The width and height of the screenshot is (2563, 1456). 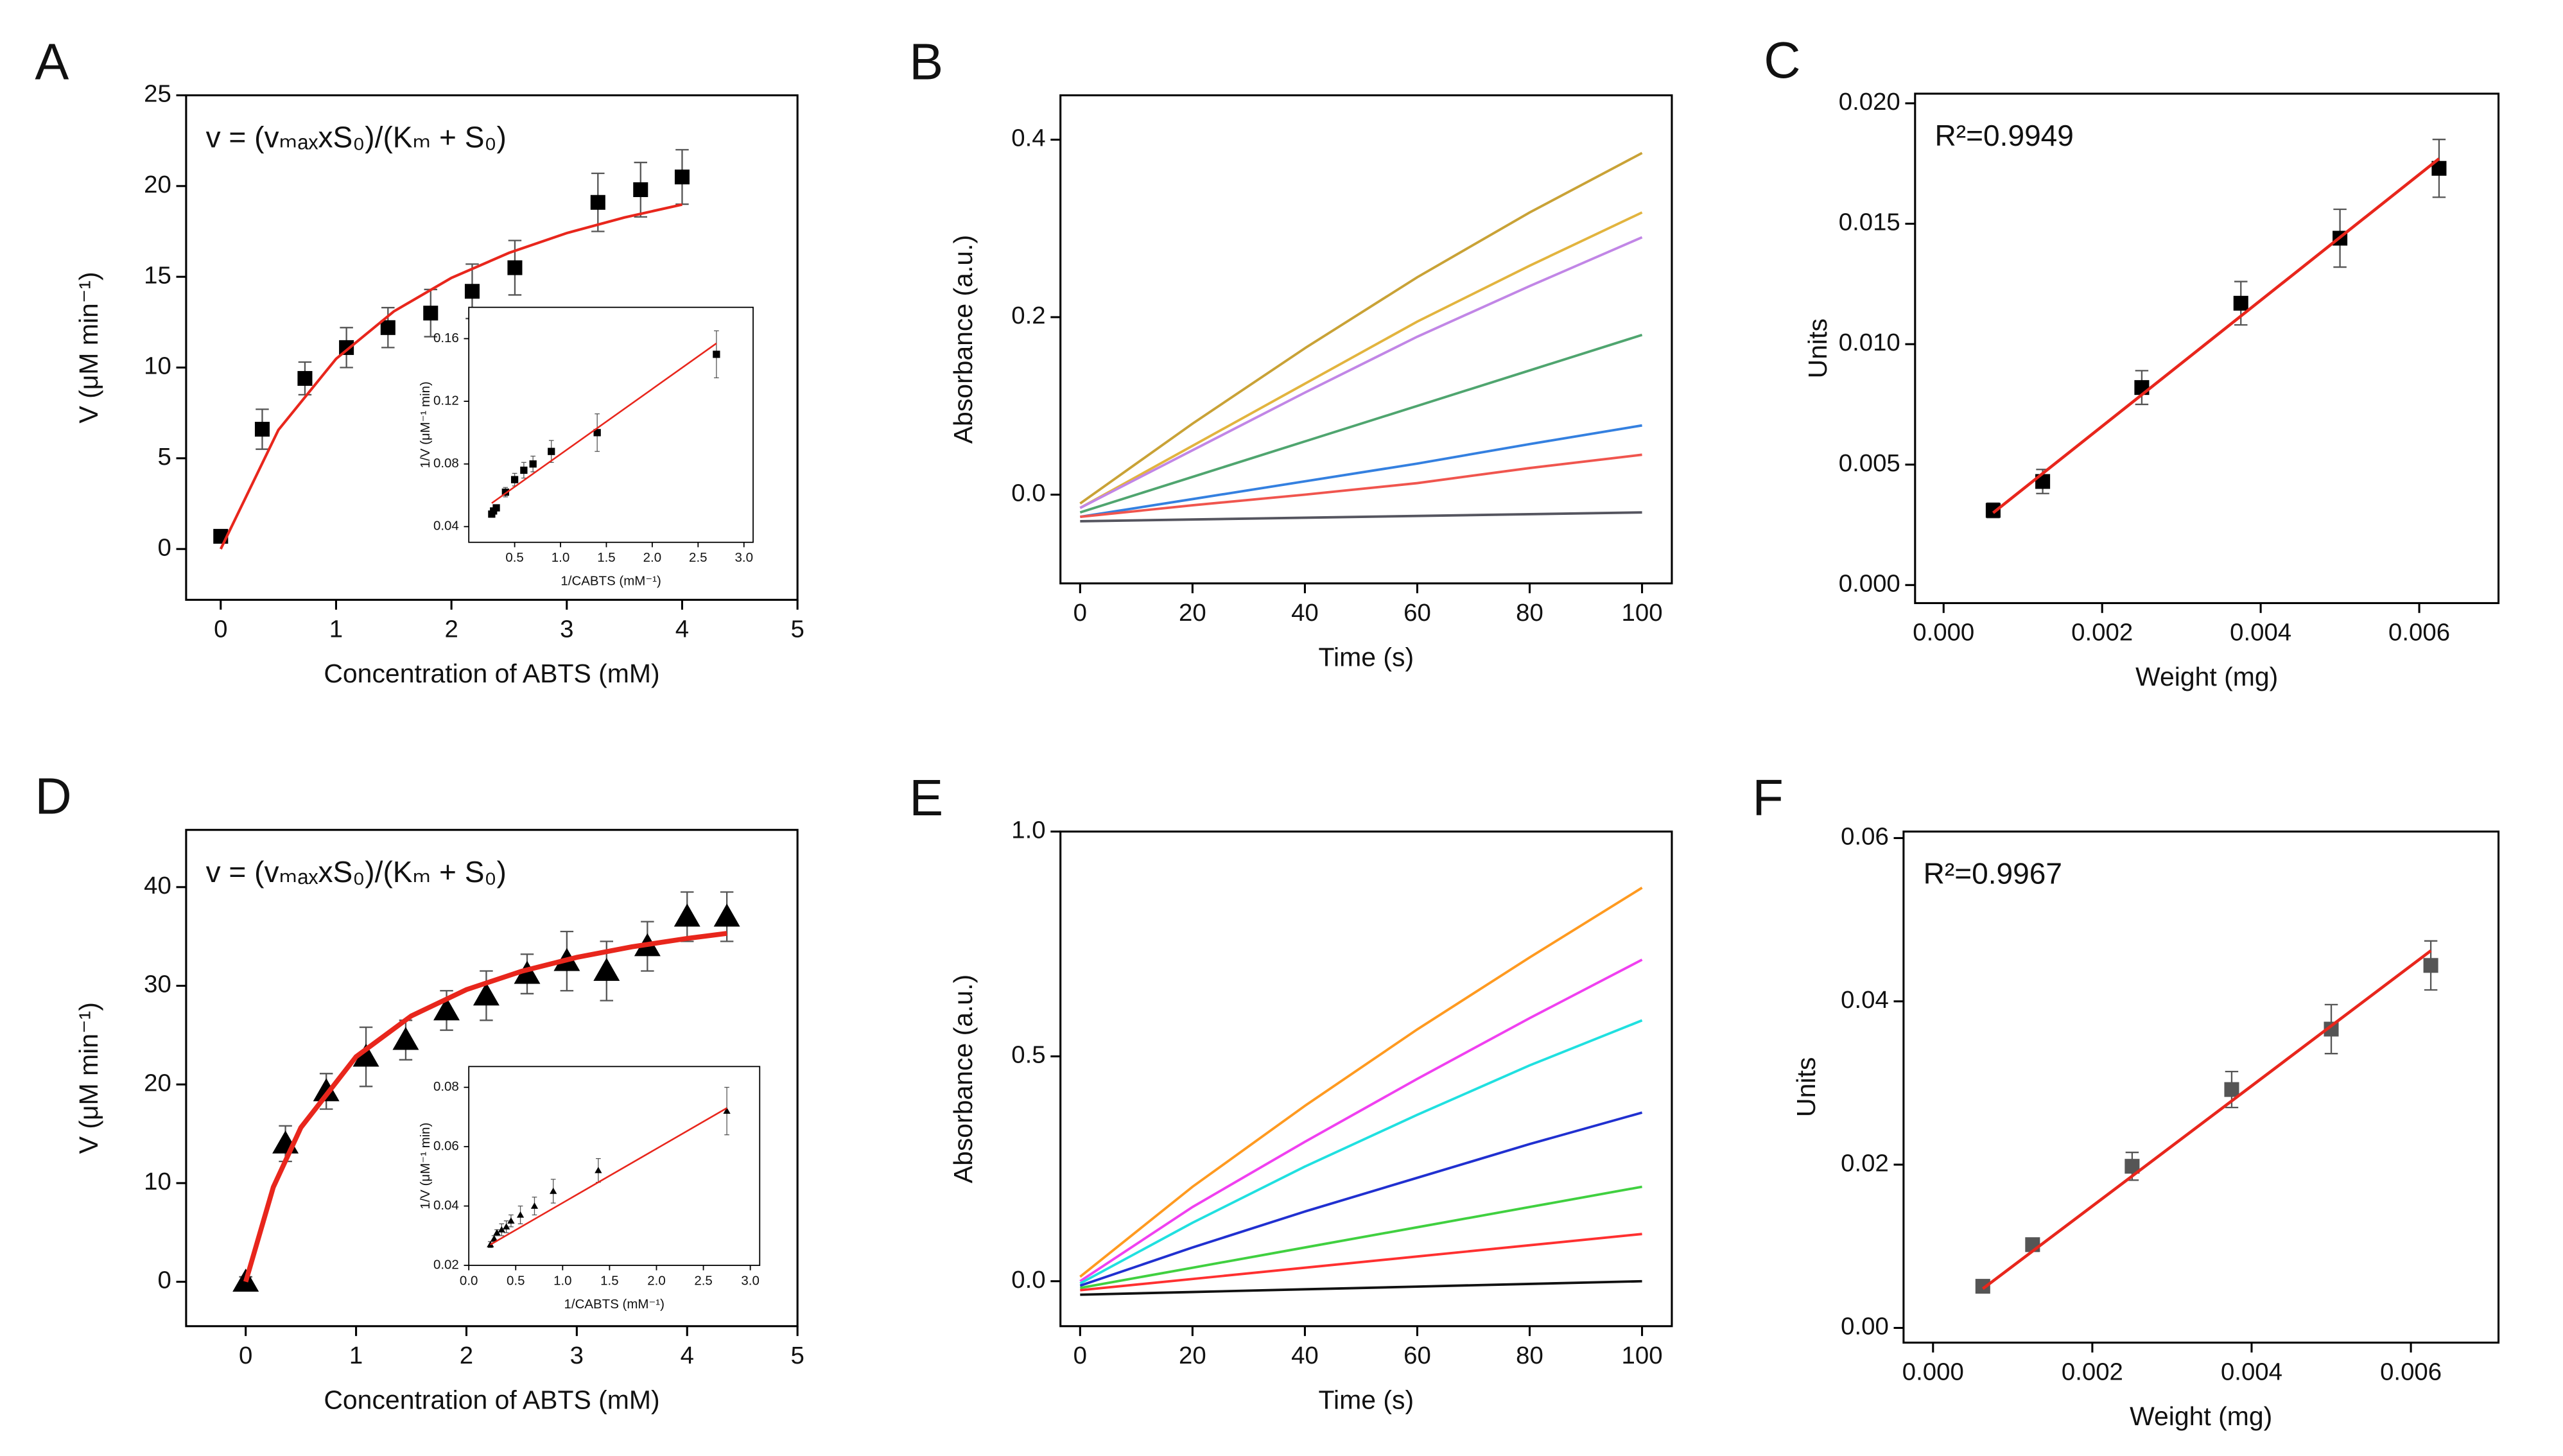 What do you see at coordinates (1869, 463) in the screenshot?
I see `y-tick-label: 0.005` at bounding box center [1869, 463].